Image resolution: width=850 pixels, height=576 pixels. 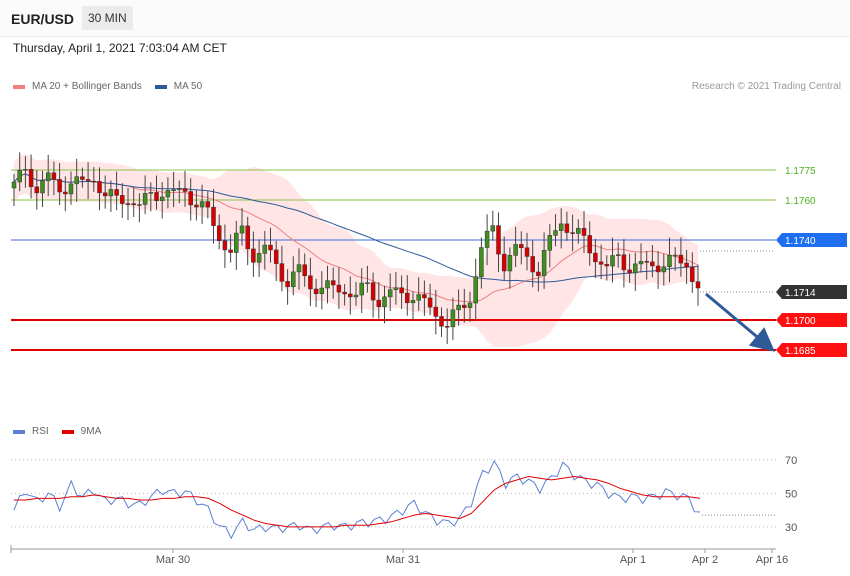 What do you see at coordinates (19, 431) in the screenshot?
I see `legend-rsi-swatch` at bounding box center [19, 431].